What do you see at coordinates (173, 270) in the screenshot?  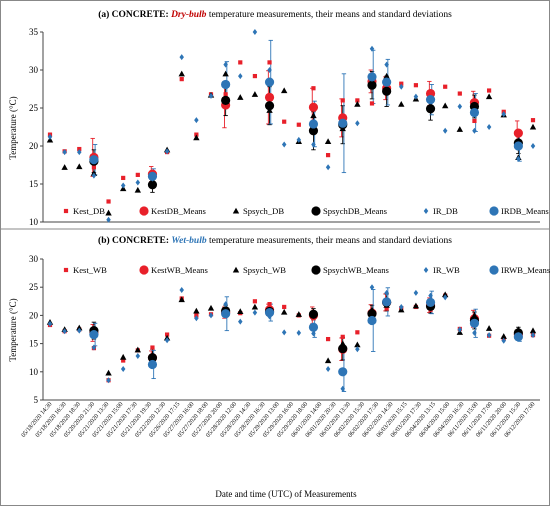 I see `legend-item: KestWB_Means` at bounding box center [173, 270].